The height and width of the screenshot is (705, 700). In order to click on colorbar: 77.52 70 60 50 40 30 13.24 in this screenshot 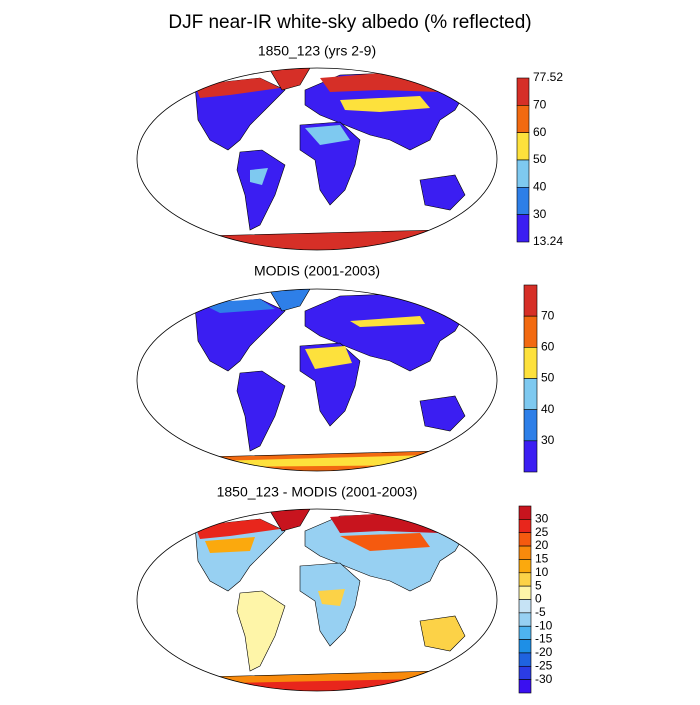, I will do `click(539, 159)`.